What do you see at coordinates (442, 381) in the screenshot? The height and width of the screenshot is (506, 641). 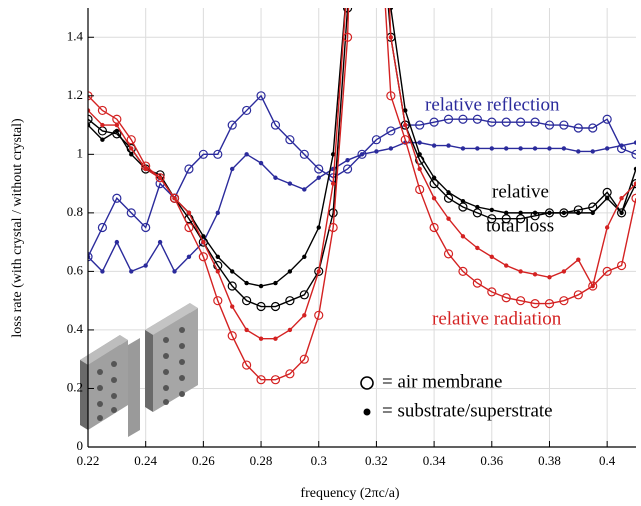 I see `legend-label: = air membrane` at bounding box center [442, 381].